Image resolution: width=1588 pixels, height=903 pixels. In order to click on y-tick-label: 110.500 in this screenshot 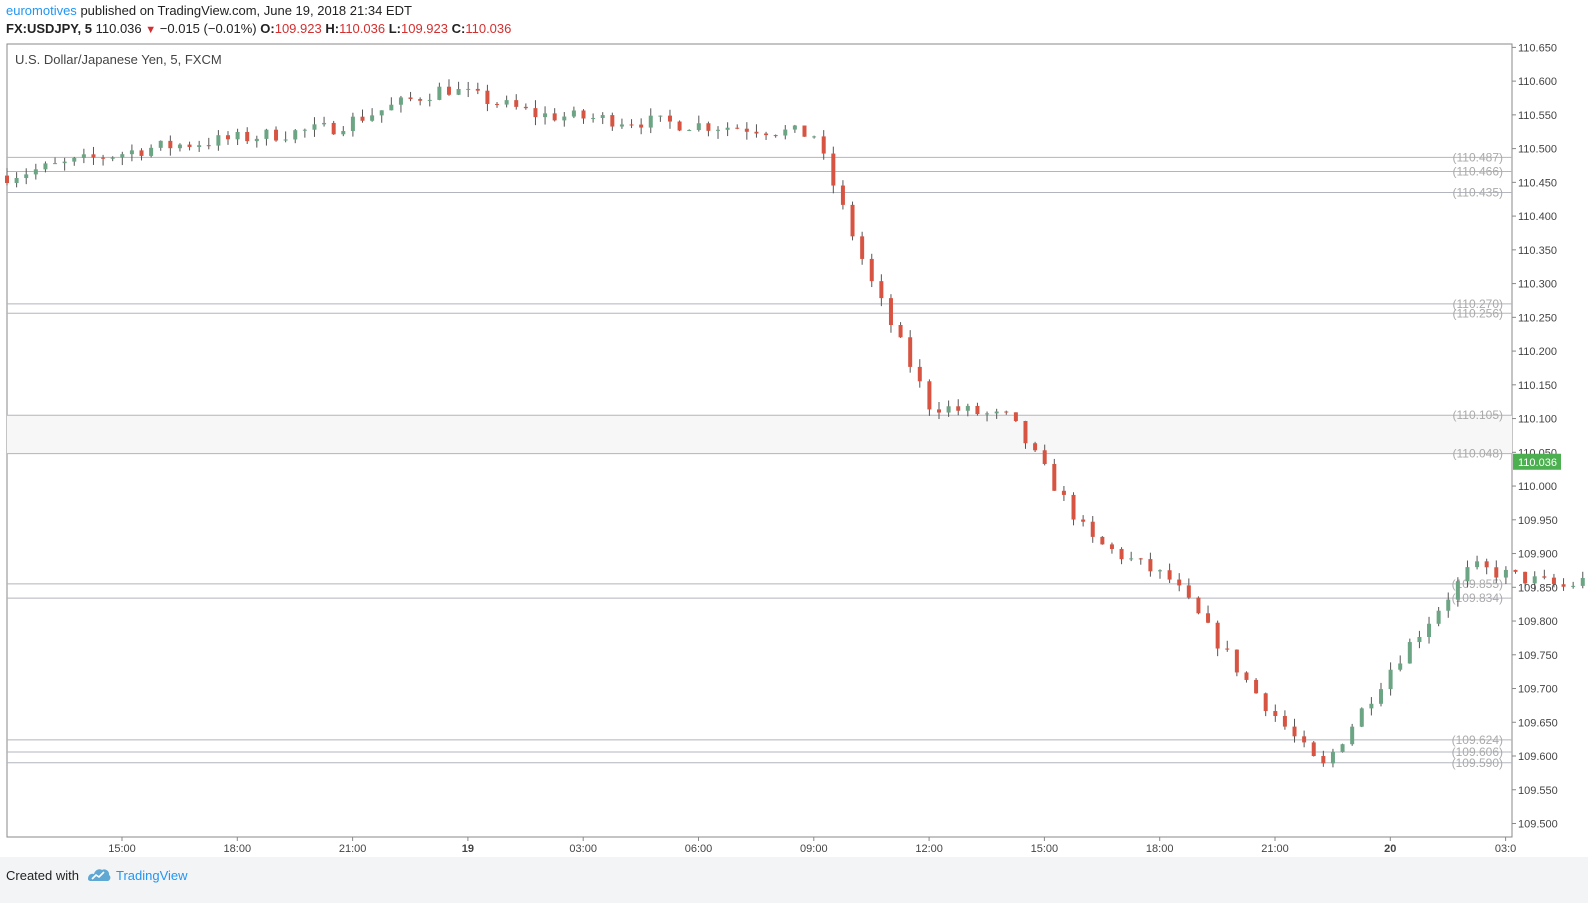, I will do `click(1537, 150)`.